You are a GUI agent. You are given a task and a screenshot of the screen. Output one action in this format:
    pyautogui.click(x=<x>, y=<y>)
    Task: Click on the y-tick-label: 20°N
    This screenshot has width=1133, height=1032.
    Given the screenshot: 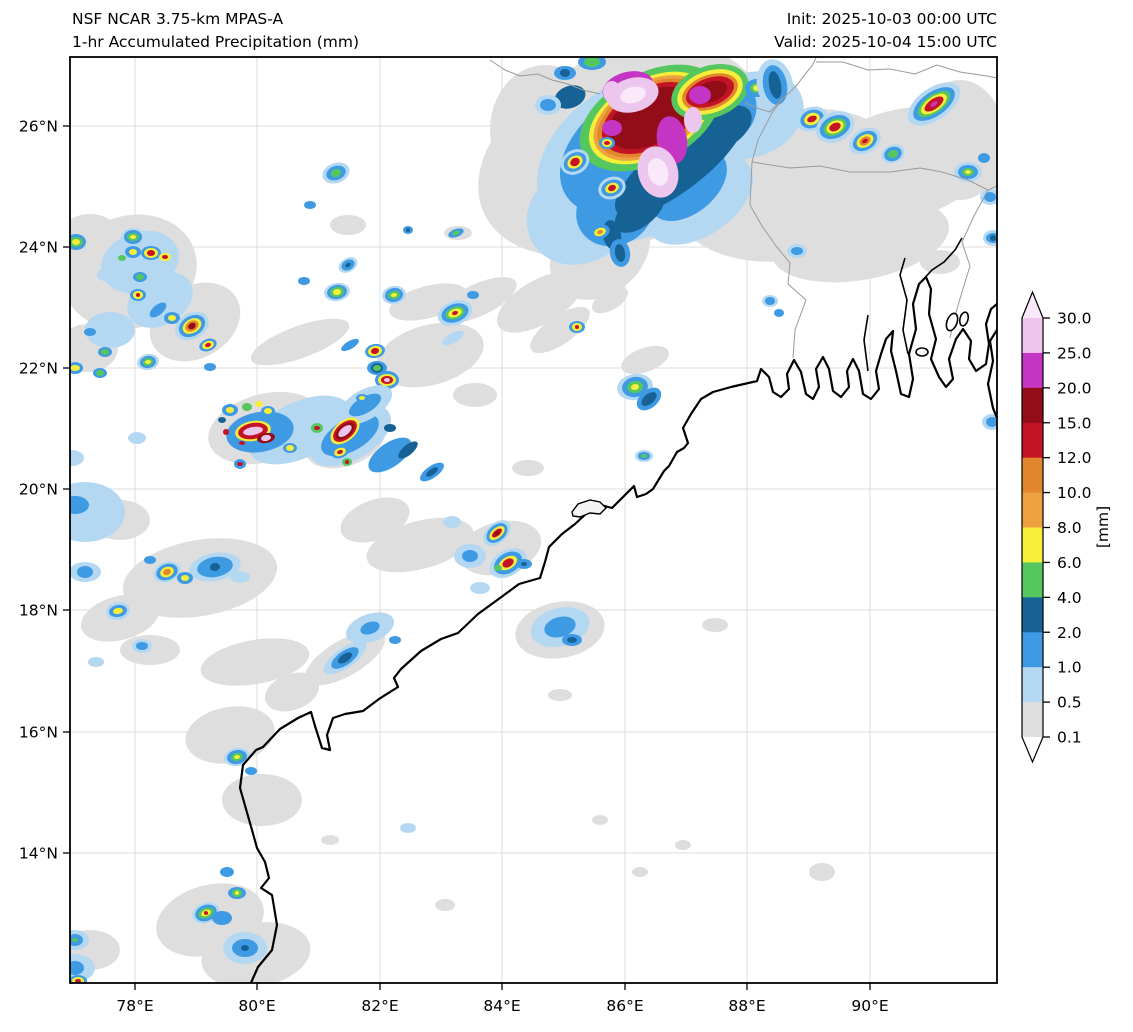 What is the action you would take?
    pyautogui.click(x=38, y=490)
    